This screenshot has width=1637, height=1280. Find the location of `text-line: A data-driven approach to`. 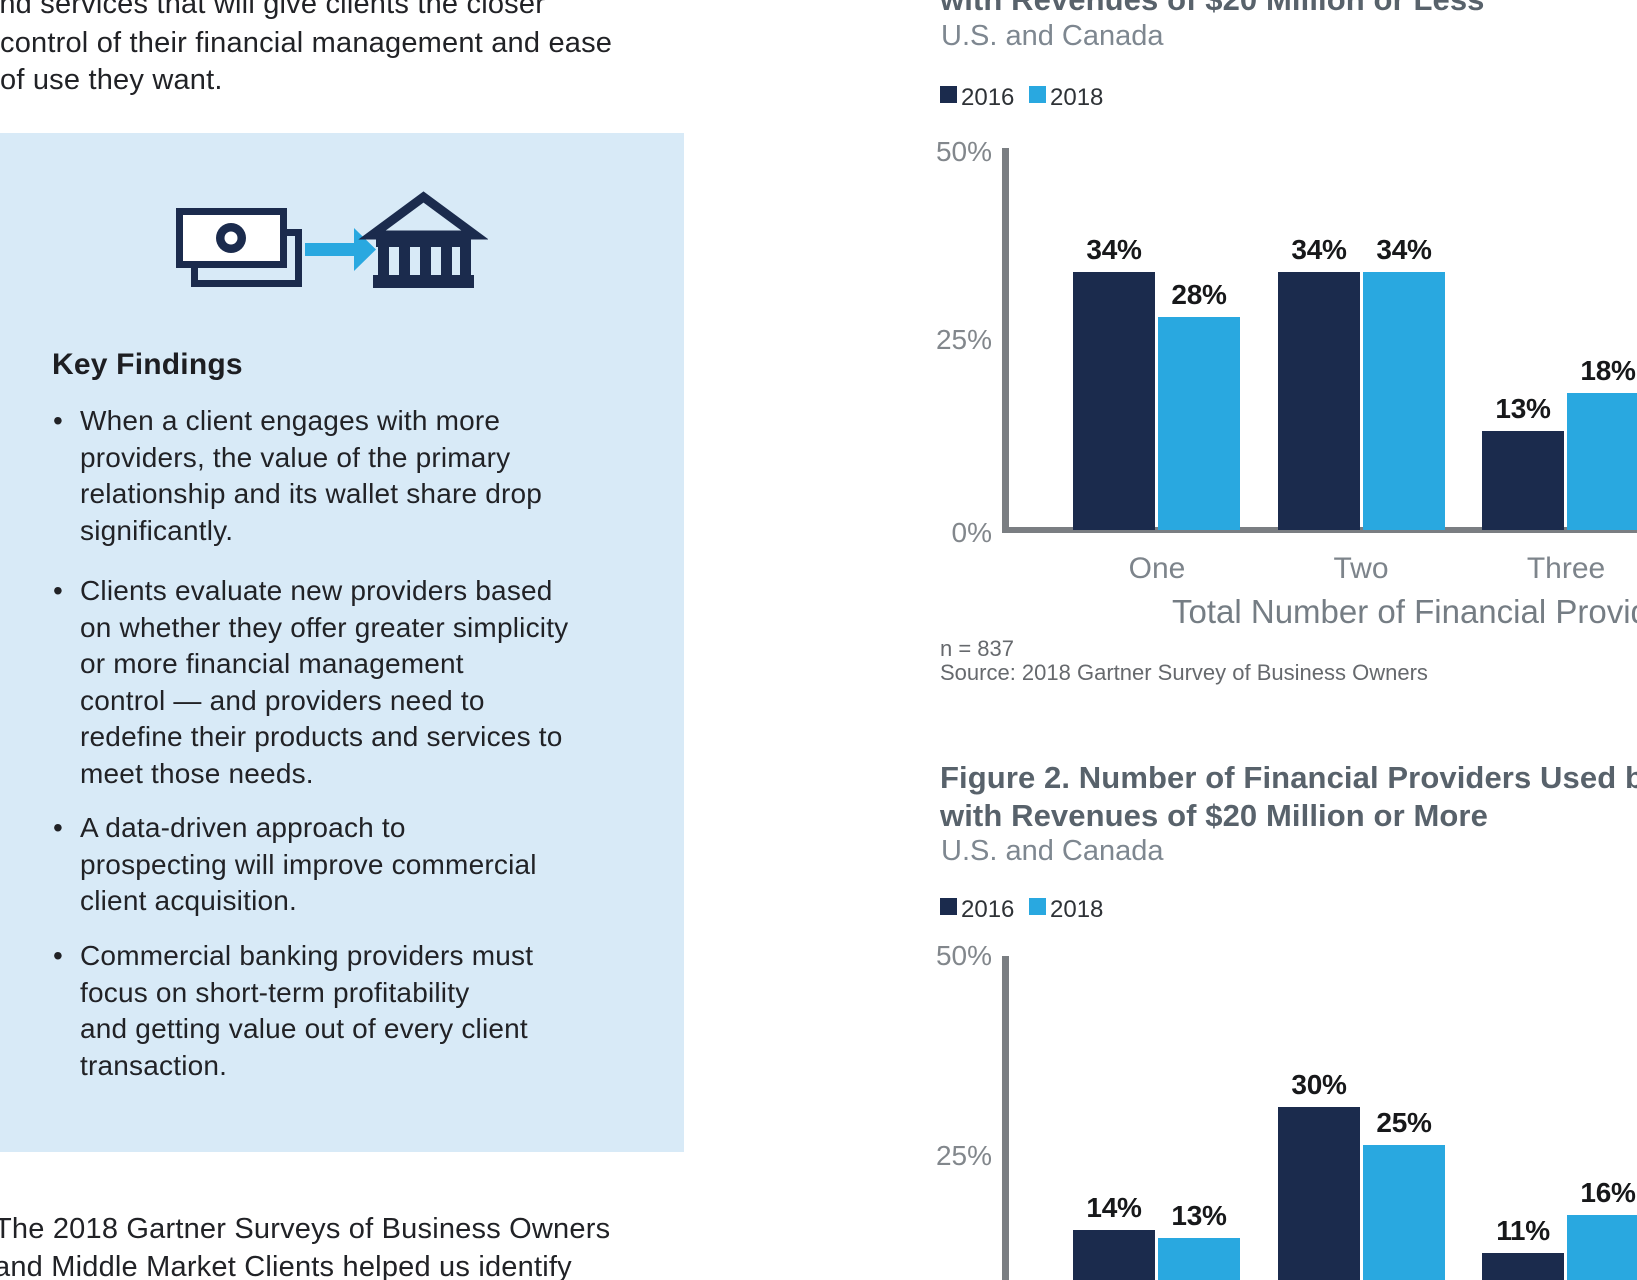

text-line: A data-driven approach to is located at coordinates (243, 827).